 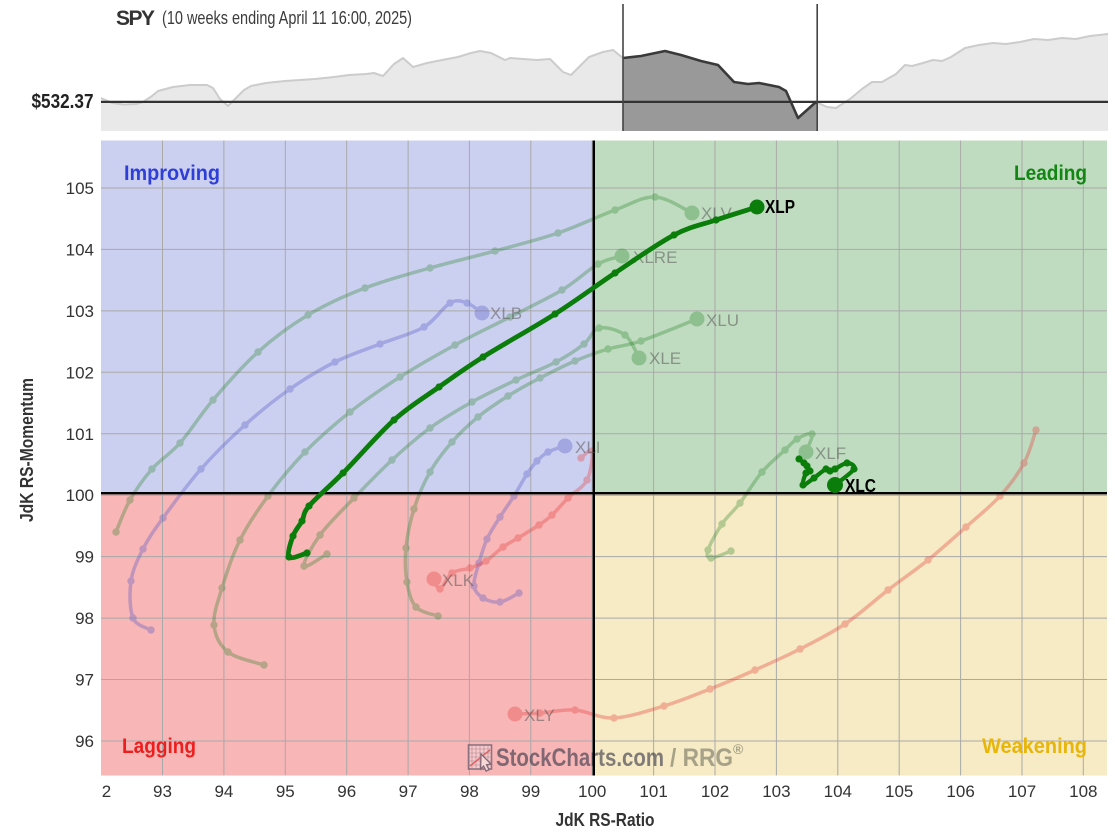 What do you see at coordinates (1034, 746) in the screenshot?
I see `svg-text: Weakening` at bounding box center [1034, 746].